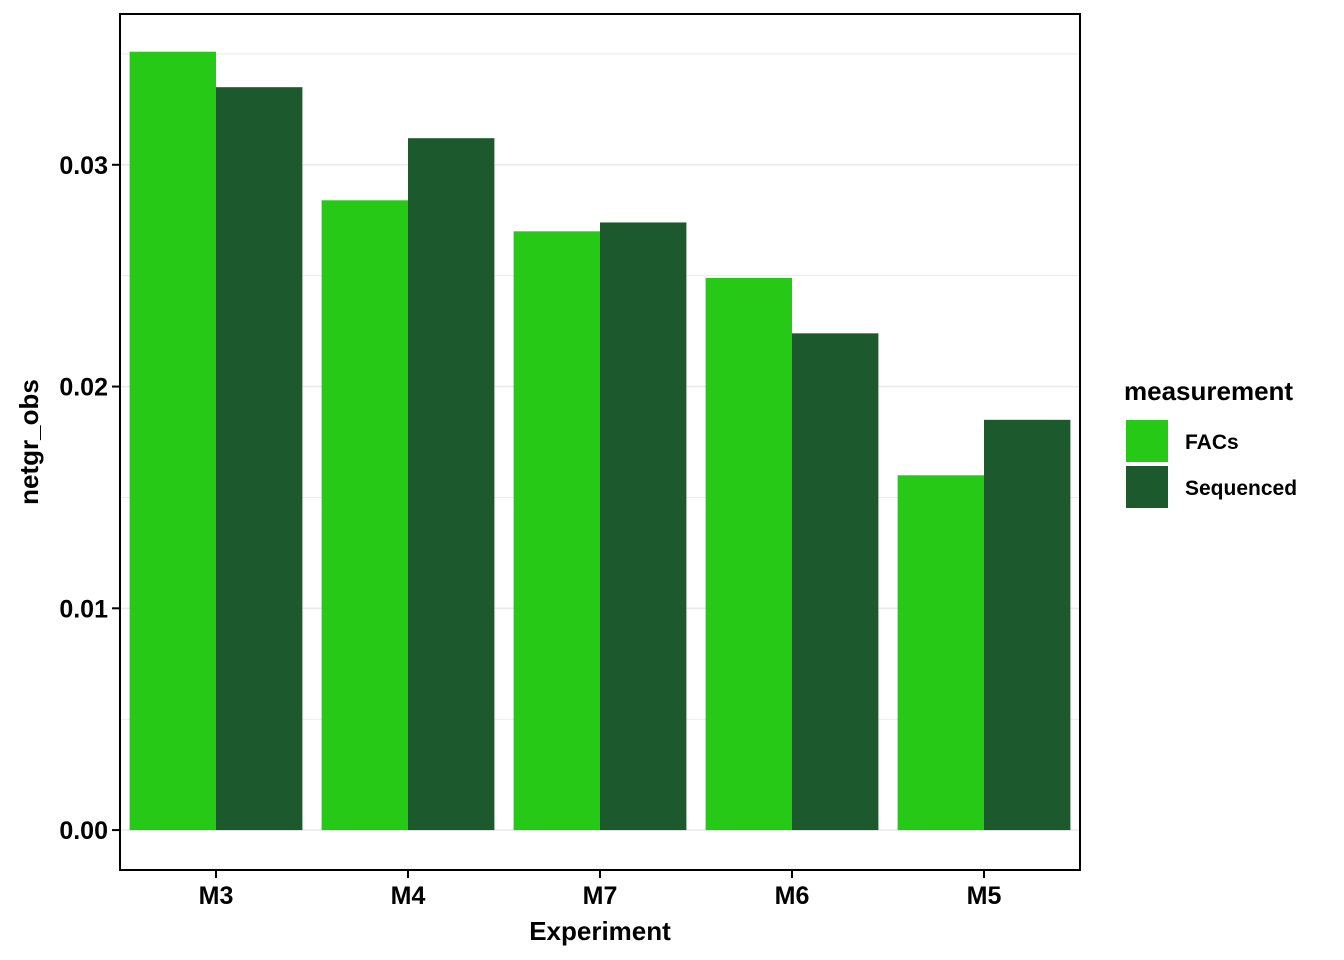 This screenshot has height=960, width=1344. What do you see at coordinates (83, 831) in the screenshot?
I see `y-tick-label: 0.00` at bounding box center [83, 831].